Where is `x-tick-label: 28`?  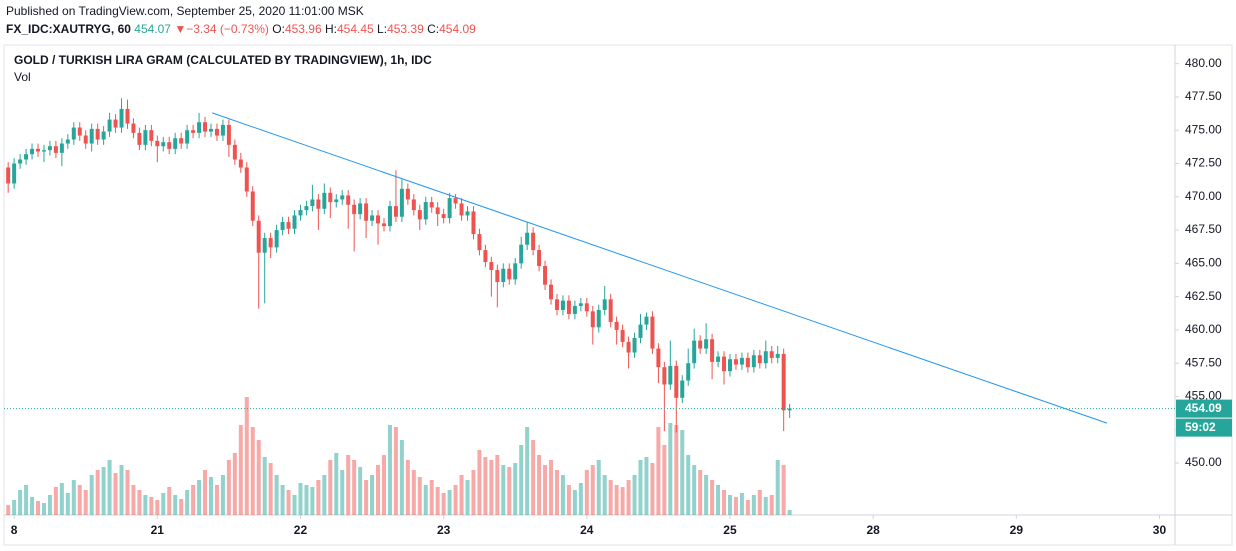
x-tick-label: 28 is located at coordinates (873, 530).